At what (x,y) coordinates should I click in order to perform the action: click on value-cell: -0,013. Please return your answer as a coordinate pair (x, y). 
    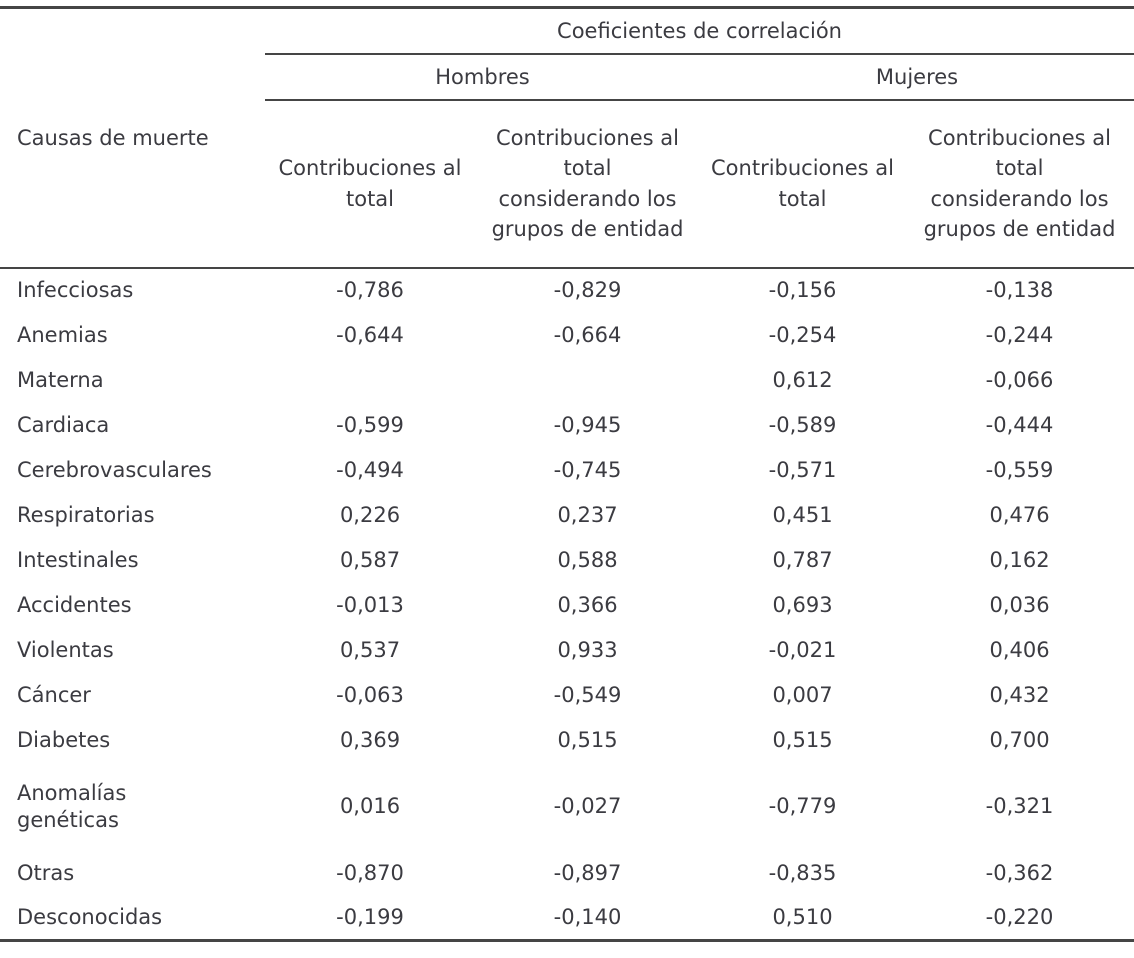
    Looking at the image, I should click on (370, 604).